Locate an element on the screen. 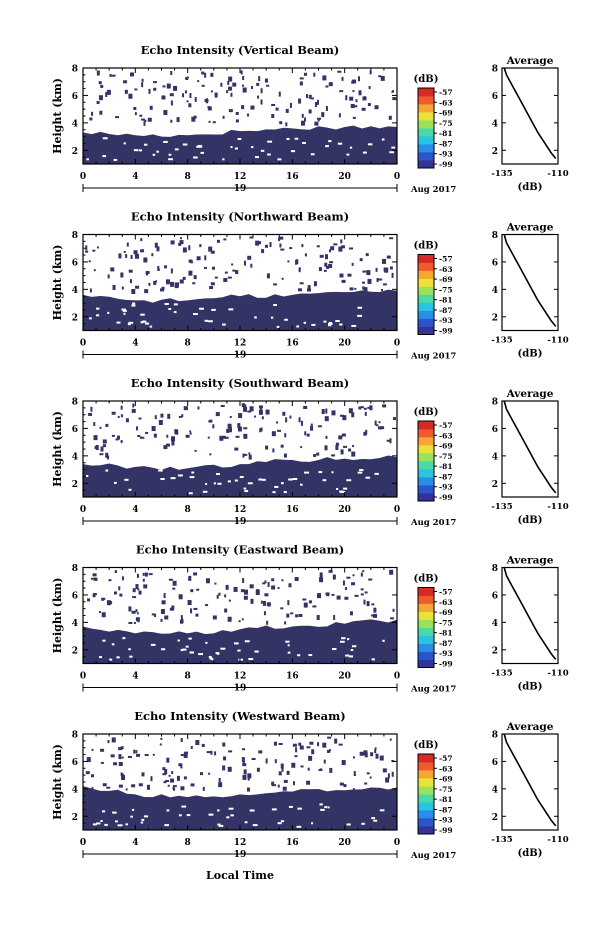  average-y-tick-label: 4 is located at coordinates (495, 124).